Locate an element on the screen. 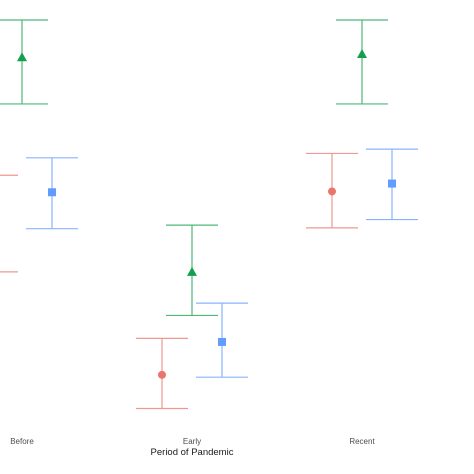 This screenshot has width=474, height=474. error-bar-triangle-recent is located at coordinates (362, 62).